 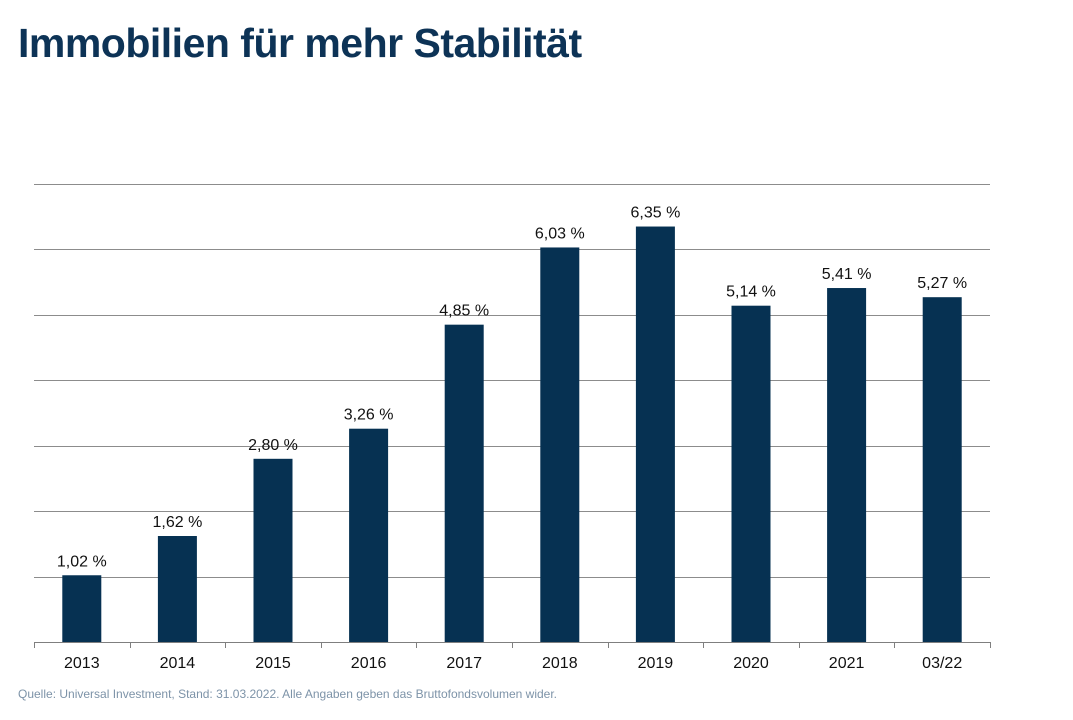 I want to click on x-tick-label: 2016, so click(x=369, y=663).